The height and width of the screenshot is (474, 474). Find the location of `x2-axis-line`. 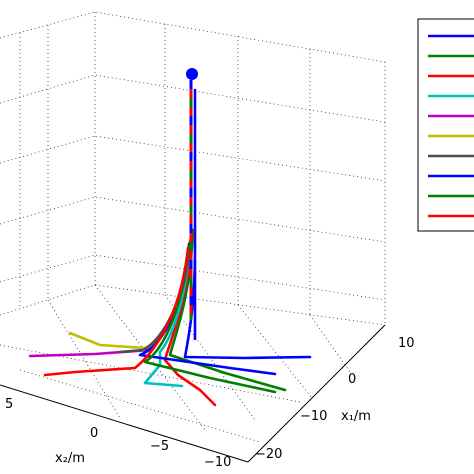

x2-axis-line is located at coordinates (124, 423).